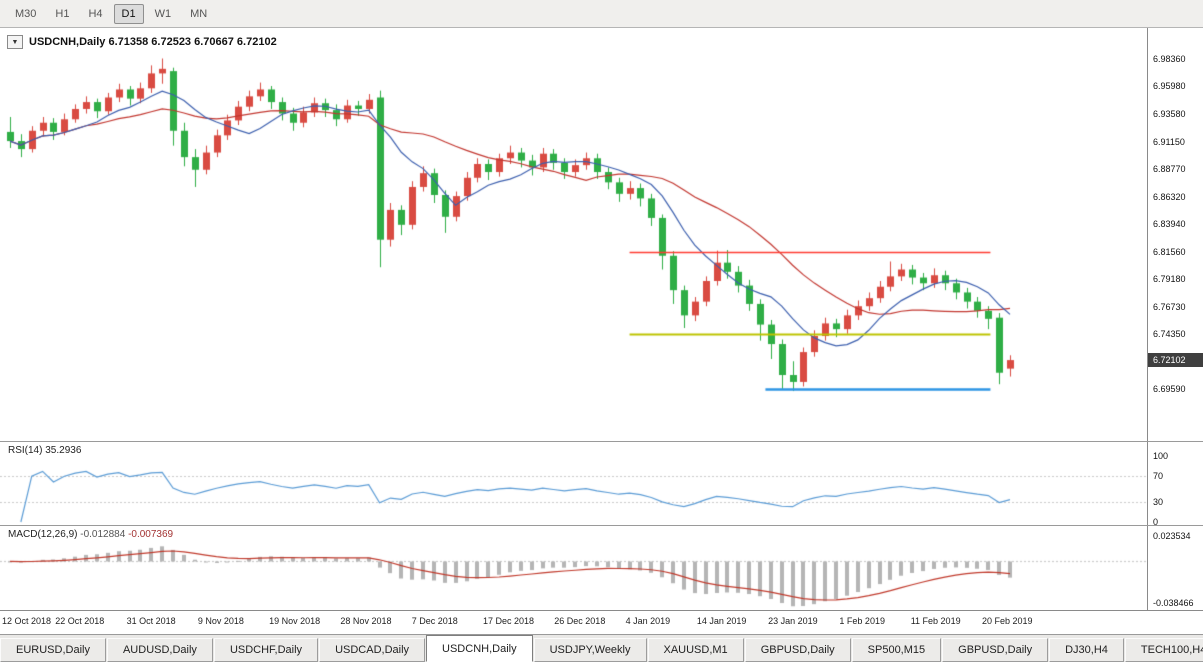  Describe the element at coordinates (1169, 113) in the screenshot. I see `price-axis-label: 6.93580` at that location.